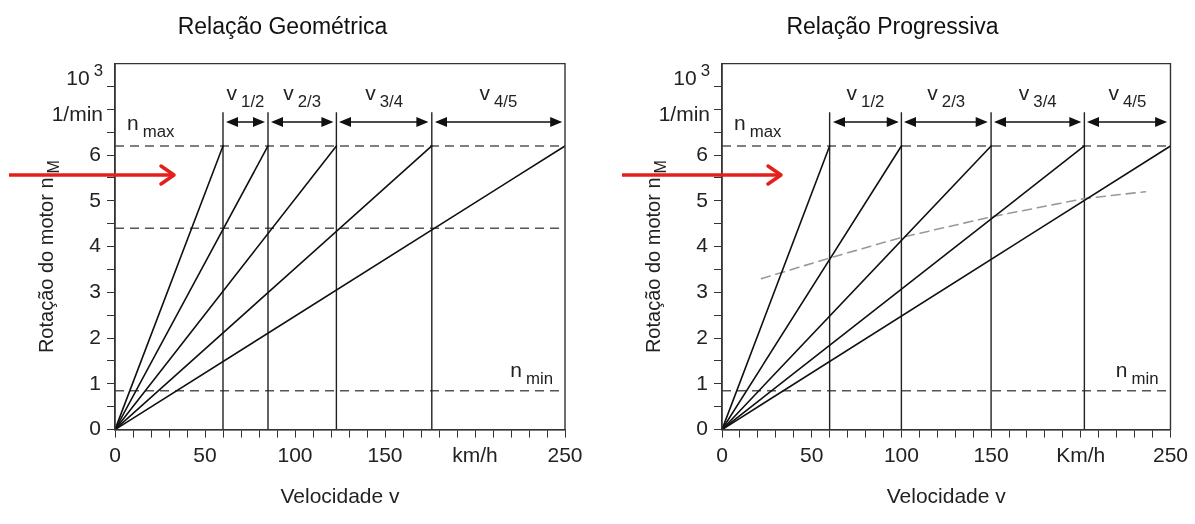  Describe the element at coordinates (282, 26) in the screenshot. I see `chart-title: Relação Geométrica` at that location.